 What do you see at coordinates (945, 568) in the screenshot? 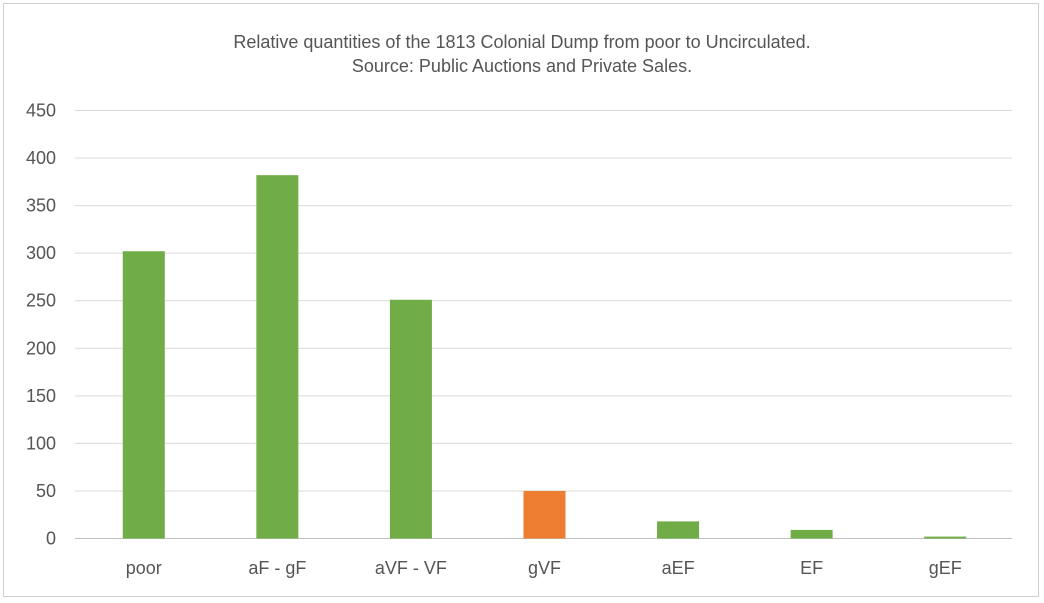
I see `x-tick-label: gEF` at bounding box center [945, 568].